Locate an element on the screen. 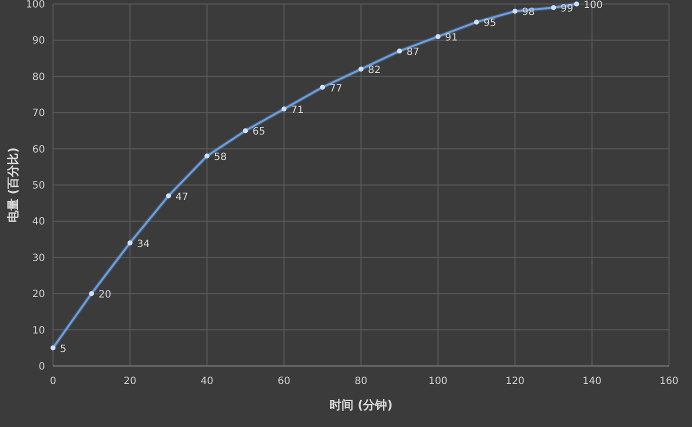 The width and height of the screenshot is (692, 427). y-axis-title: 电量 (百分比) is located at coordinates (13, 185).